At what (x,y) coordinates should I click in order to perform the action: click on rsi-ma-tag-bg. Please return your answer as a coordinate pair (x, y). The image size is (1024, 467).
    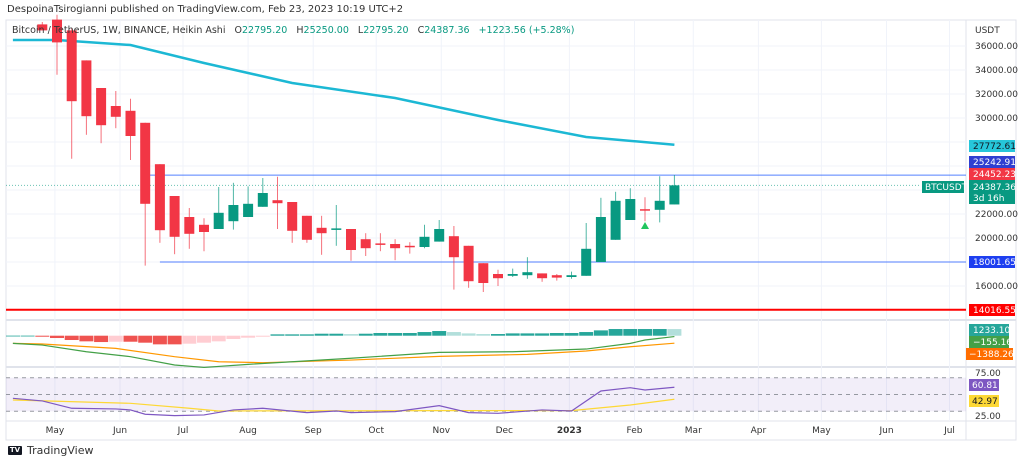
    Looking at the image, I should click on (984, 401).